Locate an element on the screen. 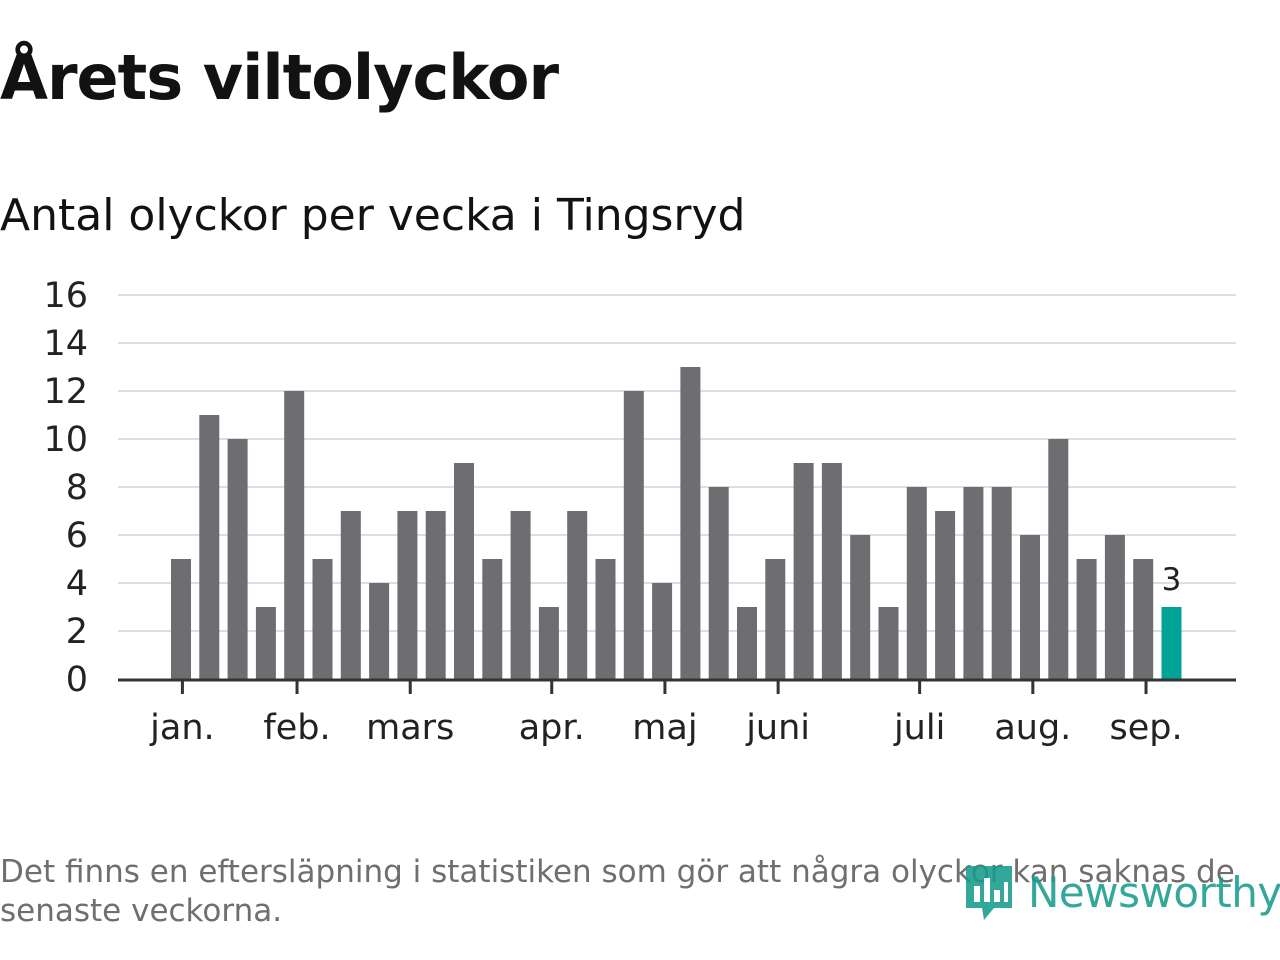 This screenshot has width=1280, height=960. data-labels: 3 is located at coordinates (1172, 580).